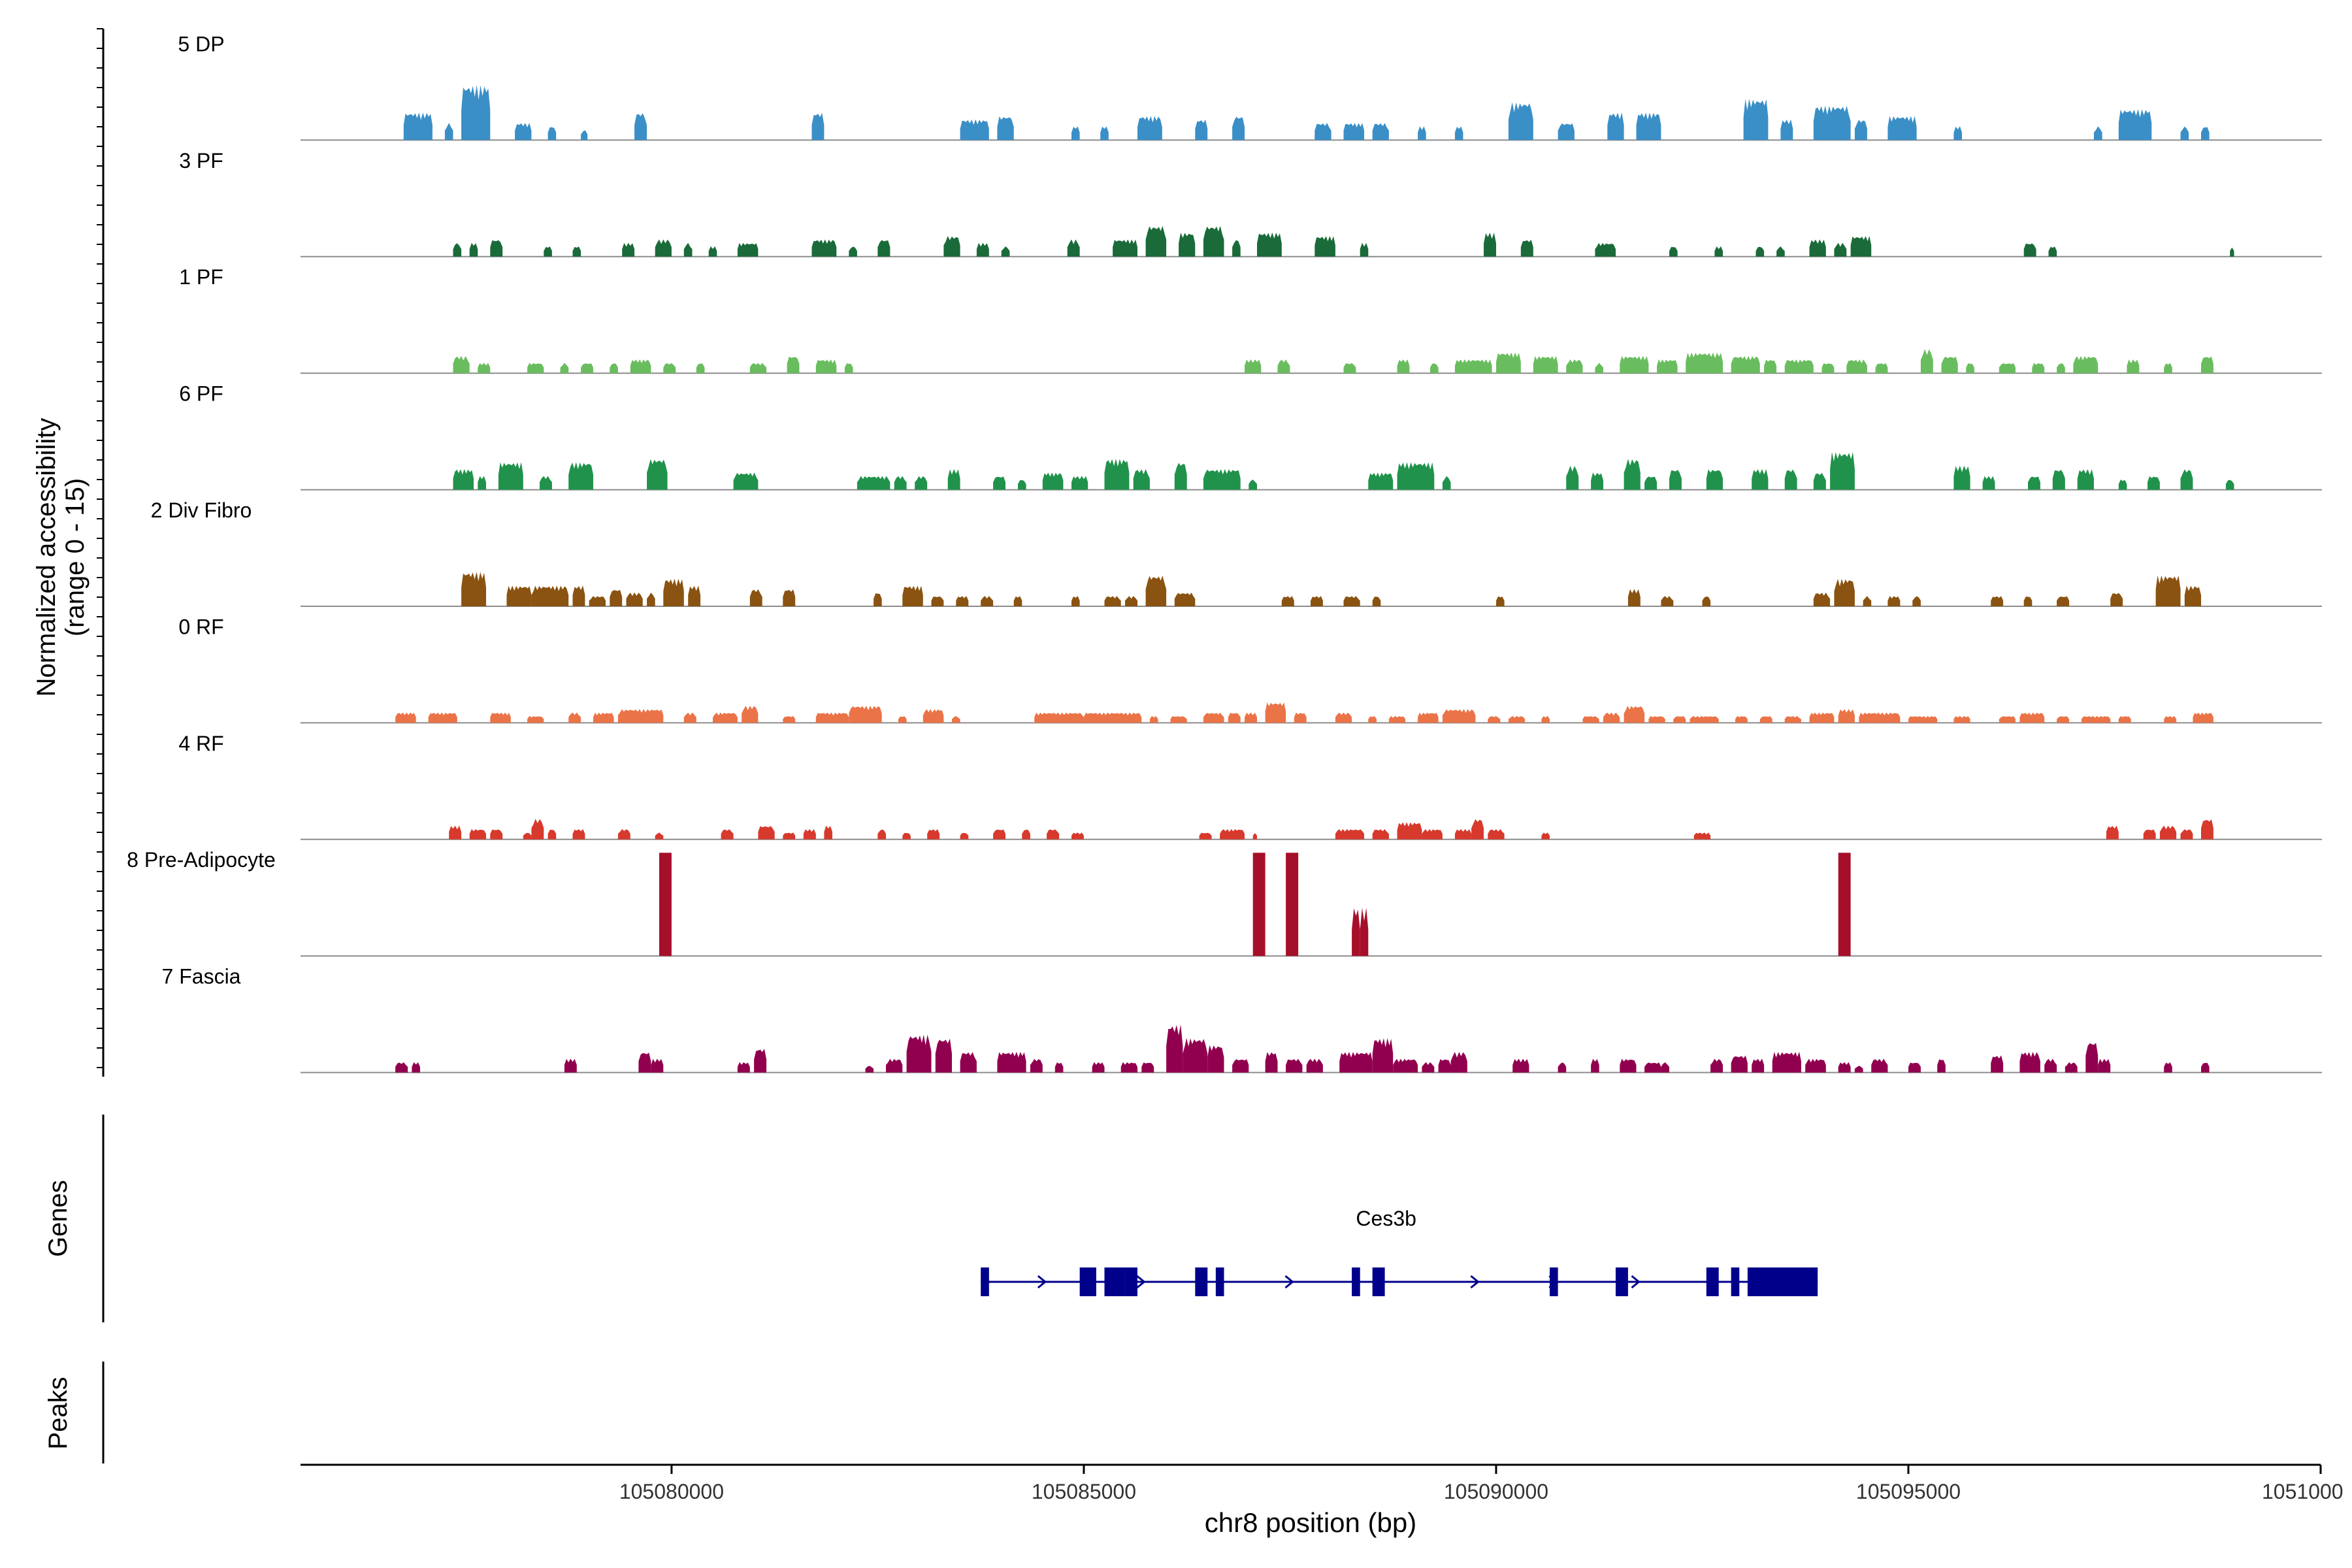 Image resolution: width=2352 pixels, height=1568 pixels. What do you see at coordinates (1399, 1251) in the screenshot?
I see `gene-track: Ces3b` at bounding box center [1399, 1251].